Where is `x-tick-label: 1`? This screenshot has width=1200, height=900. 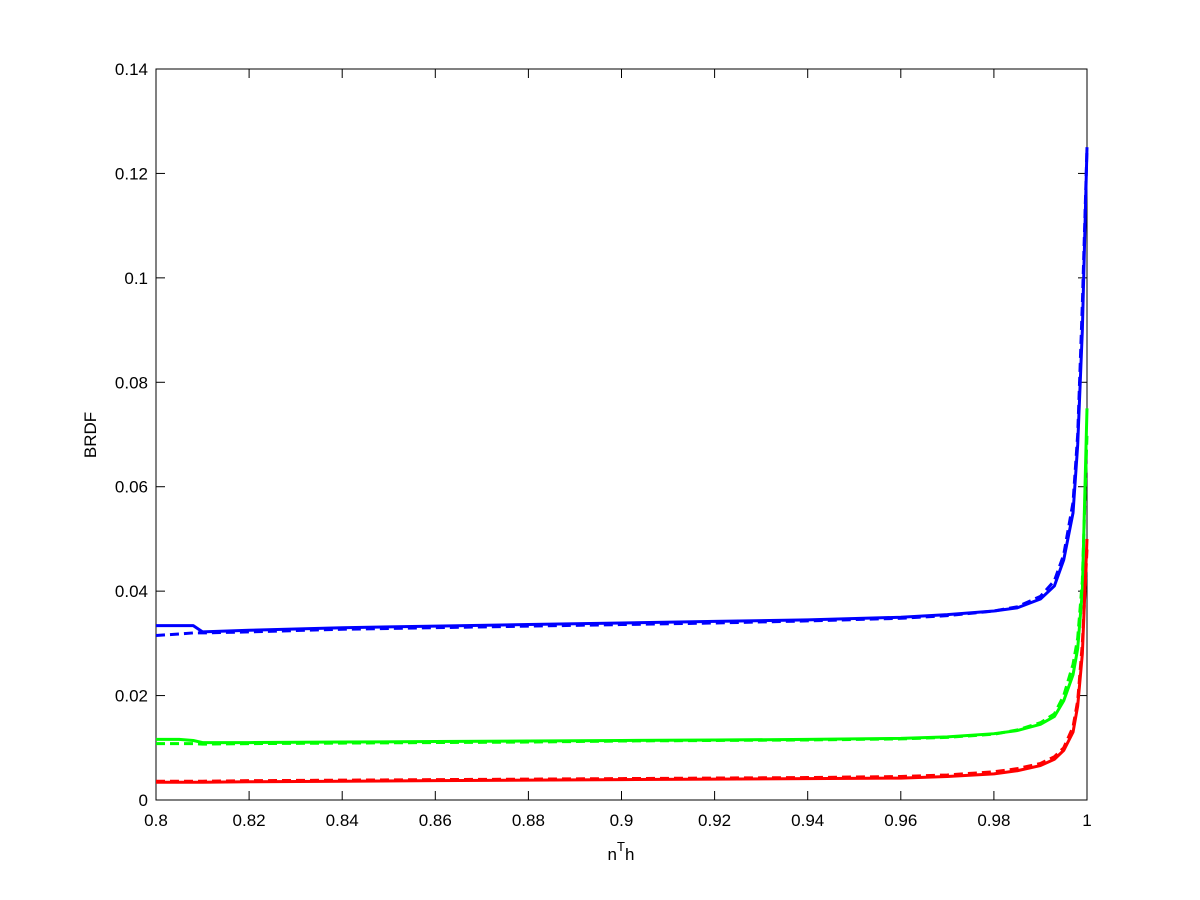 x-tick-label: 1 is located at coordinates (1086, 820).